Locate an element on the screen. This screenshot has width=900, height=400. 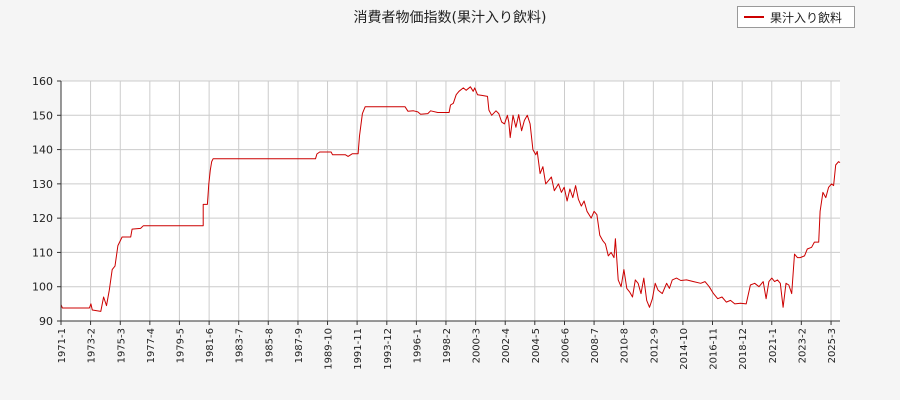
x-tick-label: 1981-6 is located at coordinates (210, 345).